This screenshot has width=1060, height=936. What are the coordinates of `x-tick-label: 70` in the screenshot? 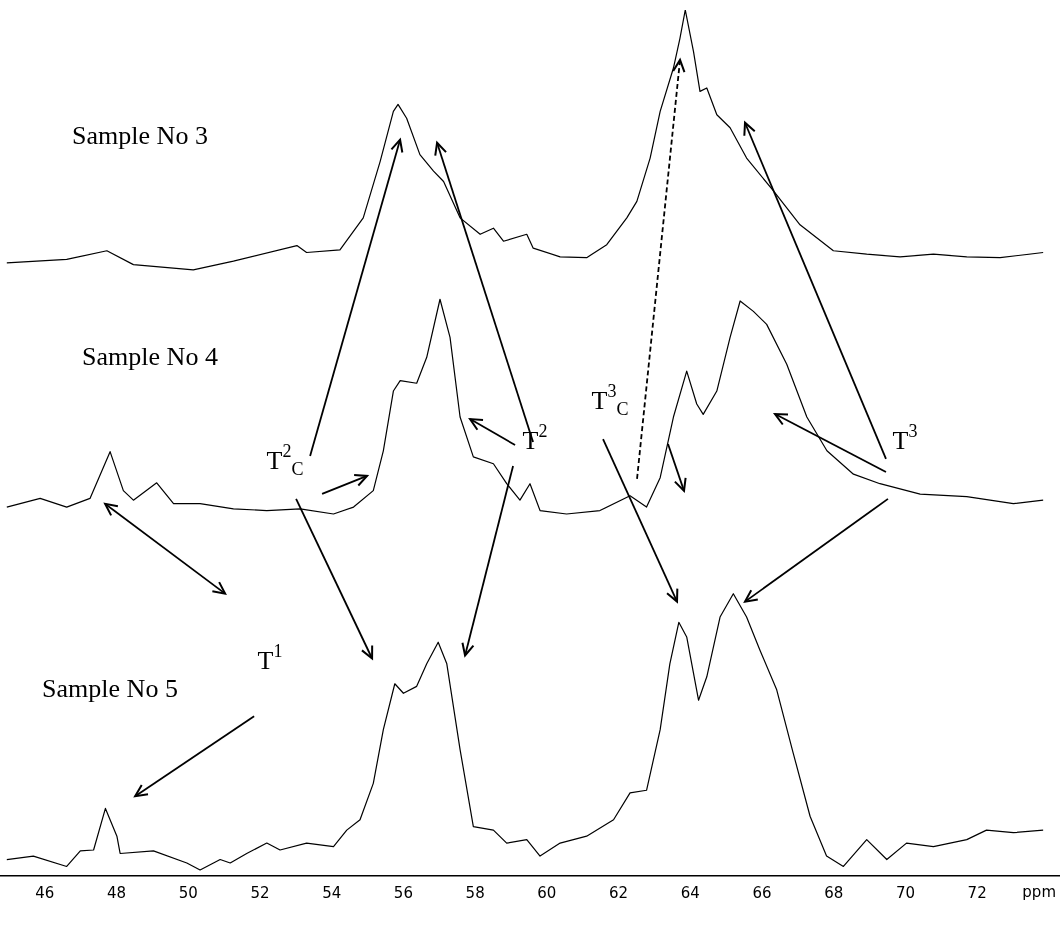 It's located at (905, 892).